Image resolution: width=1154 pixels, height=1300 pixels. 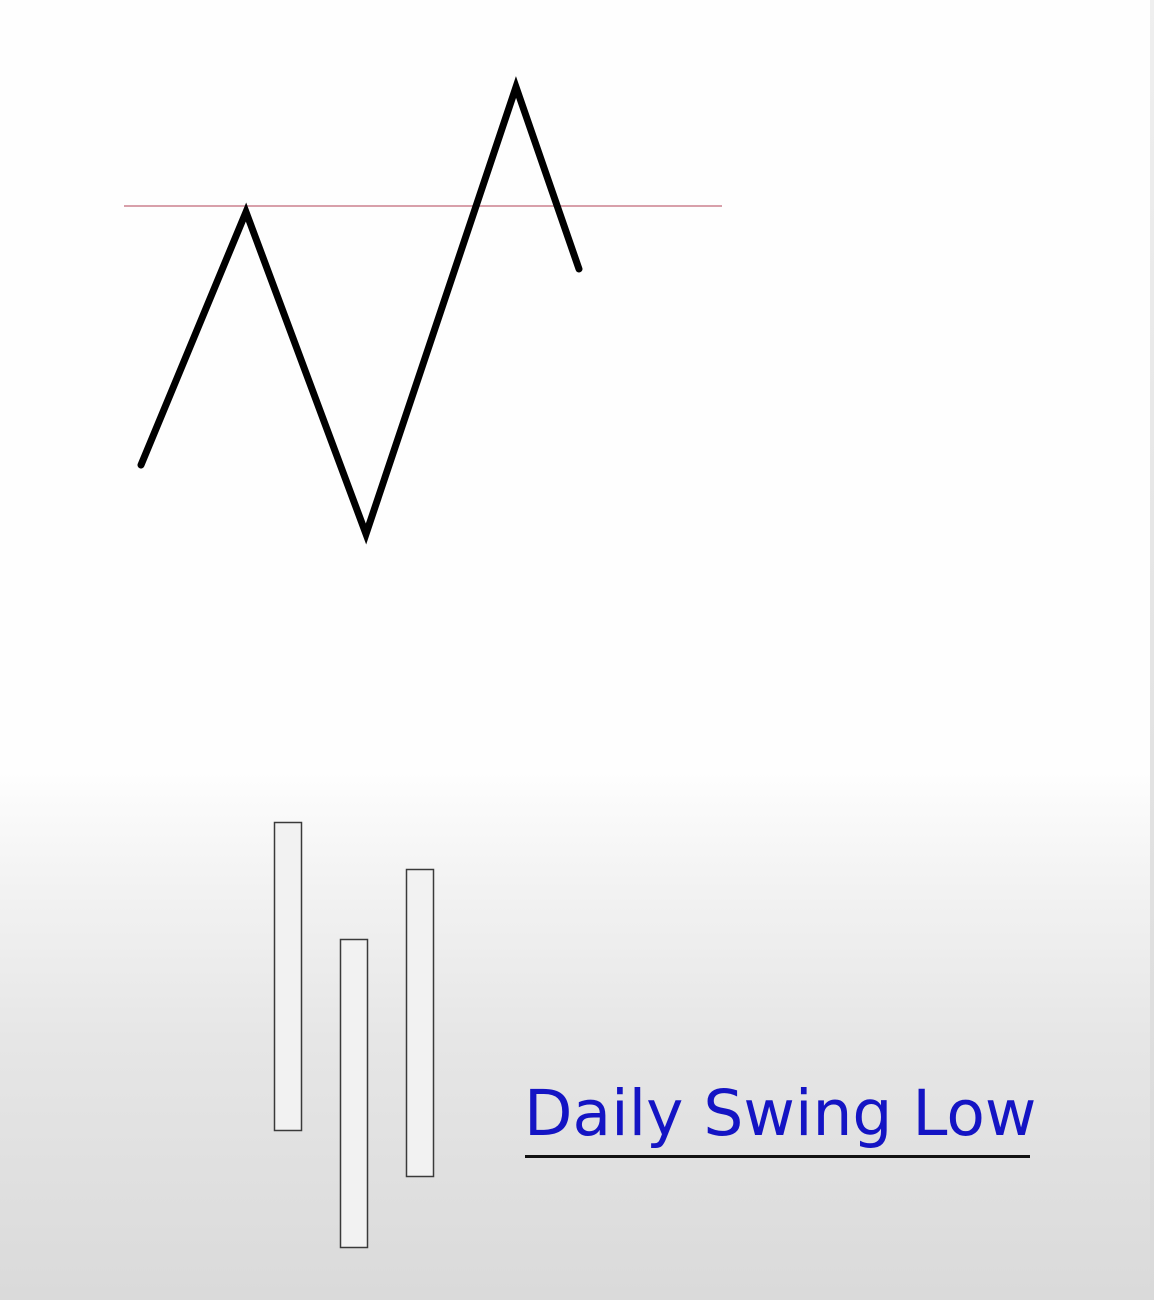 What do you see at coordinates (1152, 650) in the screenshot?
I see `window-edge` at bounding box center [1152, 650].